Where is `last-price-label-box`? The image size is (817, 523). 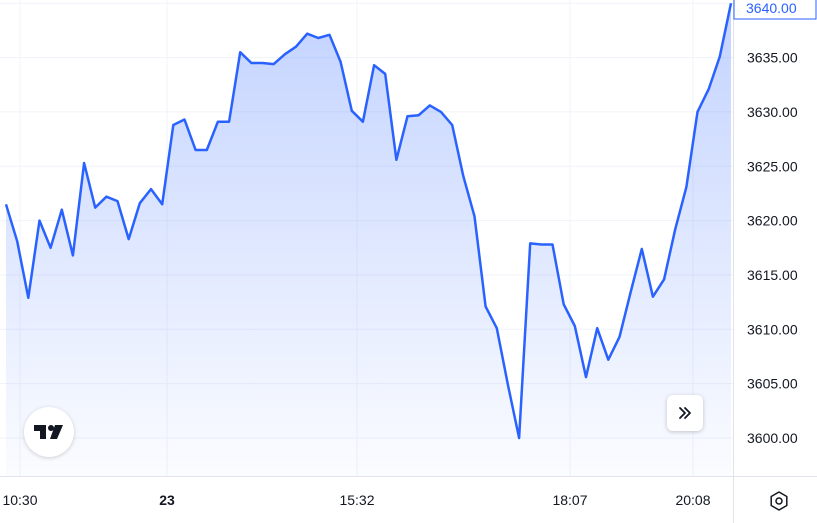
last-price-label-box is located at coordinates (775, 10).